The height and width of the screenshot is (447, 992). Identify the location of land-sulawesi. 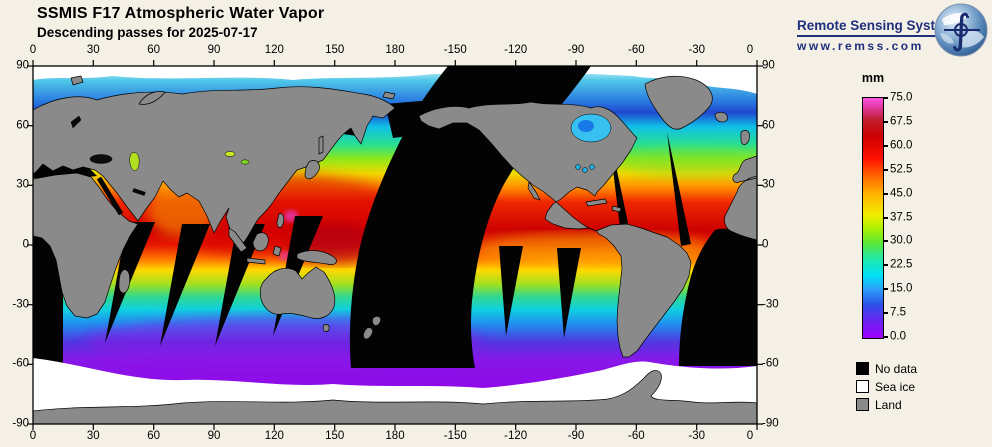
(277, 251).